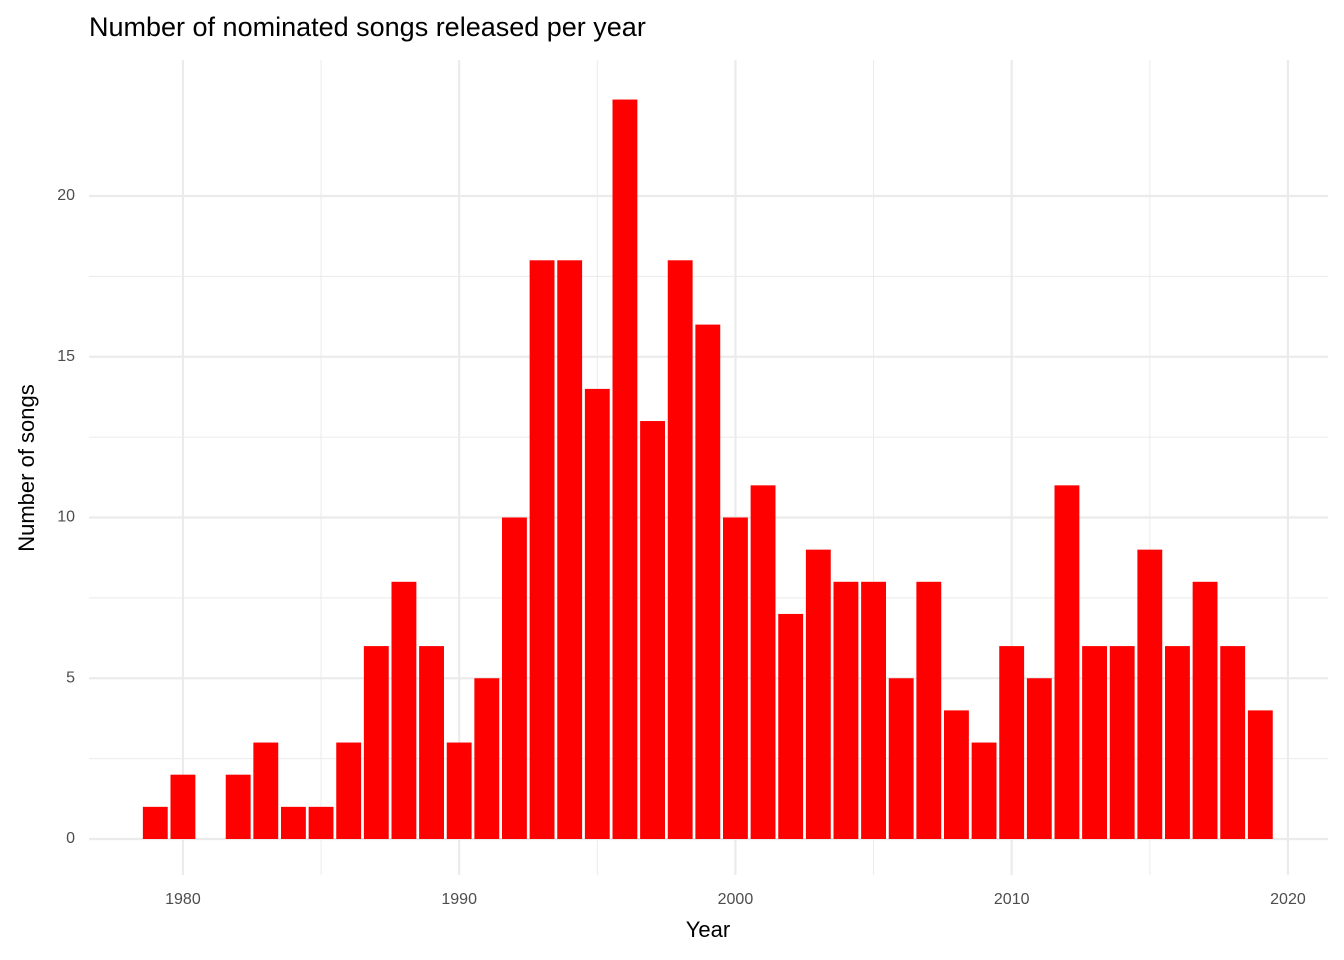  Describe the element at coordinates (1288, 899) in the screenshot. I see `x-tick-label: 2020` at that location.